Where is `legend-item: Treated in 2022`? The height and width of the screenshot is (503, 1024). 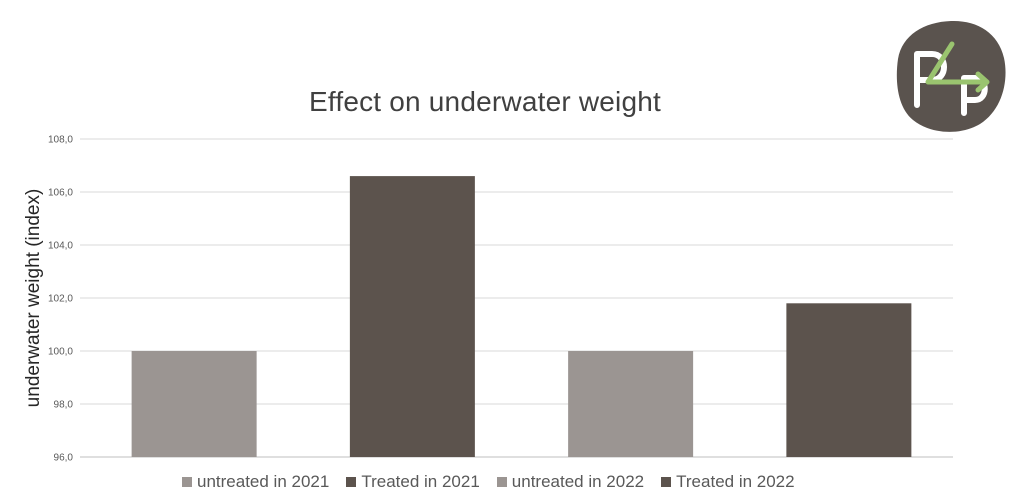 legend-item: Treated in 2022 is located at coordinates (728, 482).